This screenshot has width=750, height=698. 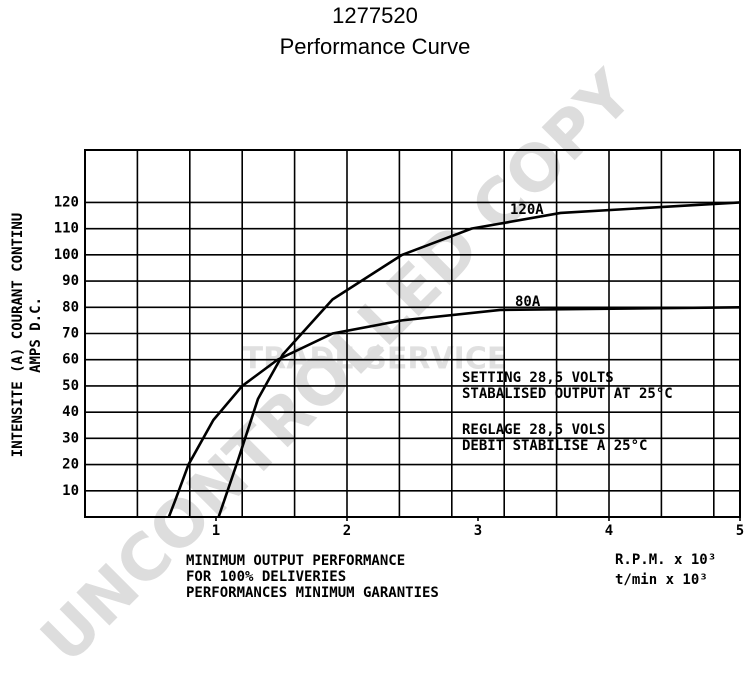 I want to click on x-tick-label: 3, so click(x=478, y=531).